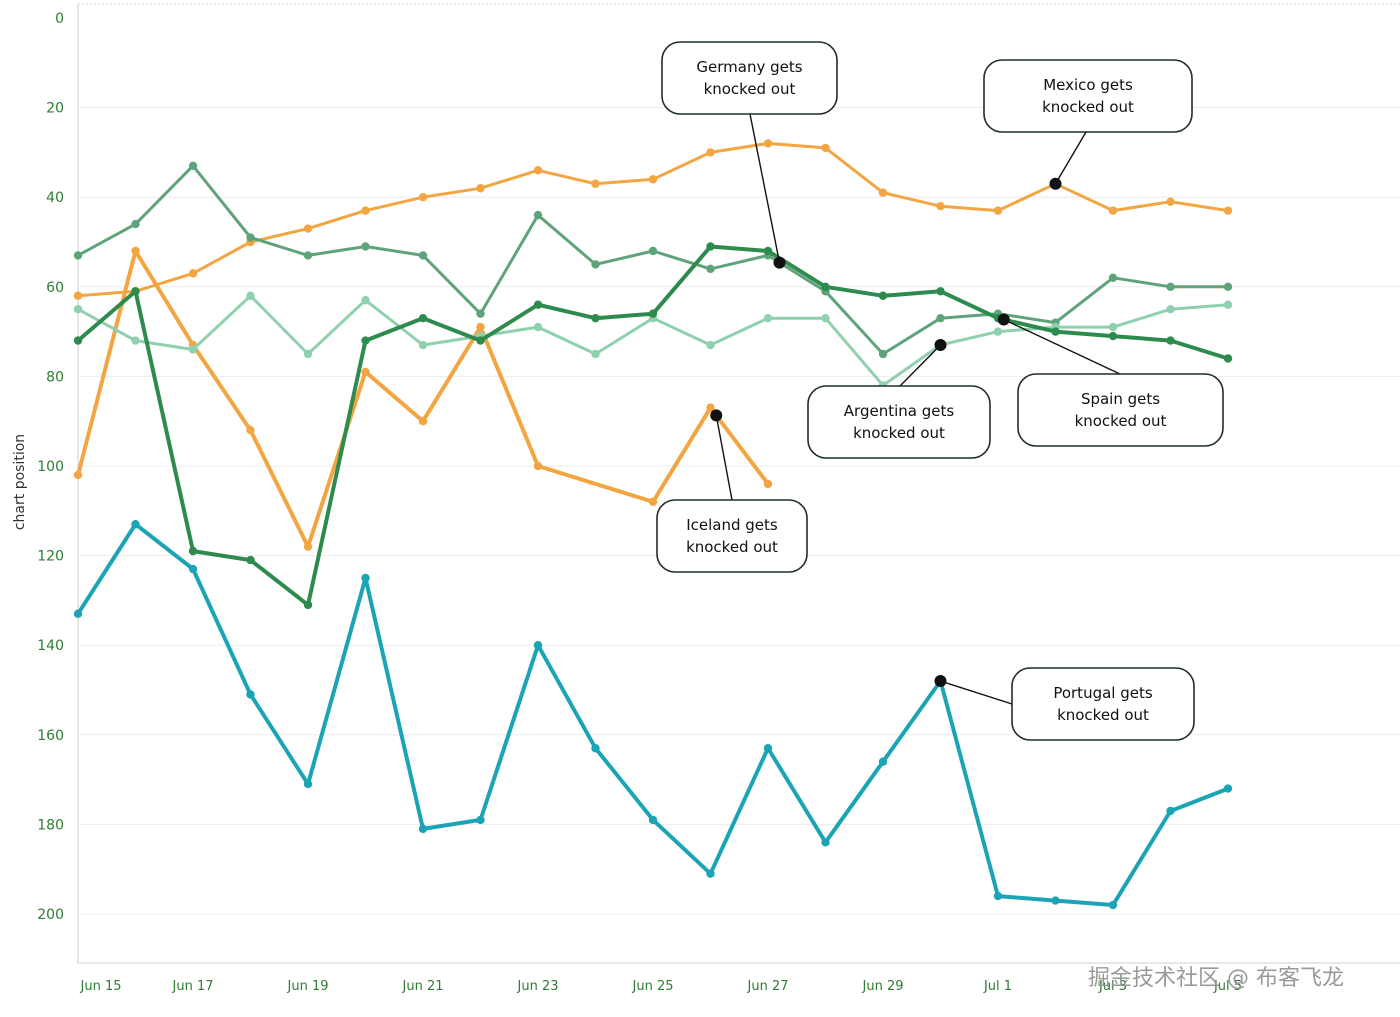 This screenshot has width=1400, height=1017. I want to click on annotation-portugal: Portugal gets knocked out, so click(1064, 704).